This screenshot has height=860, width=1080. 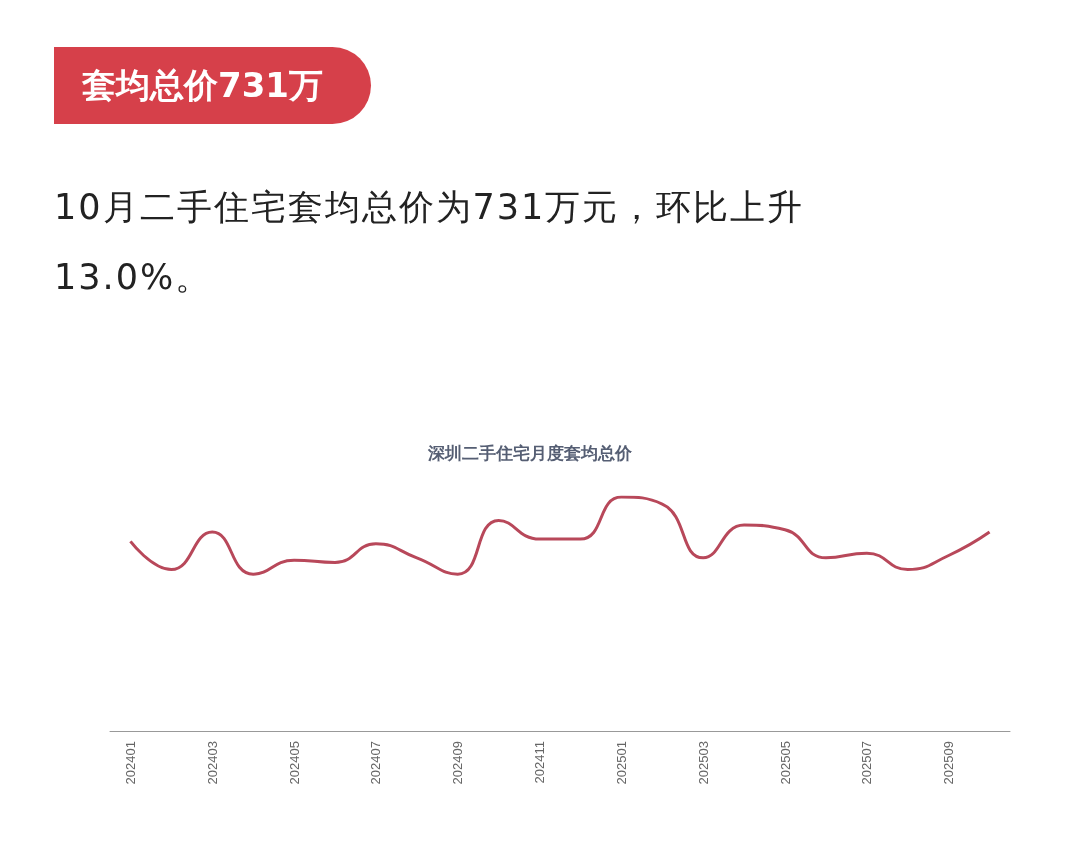 What do you see at coordinates (212, 763) in the screenshot?
I see `x-tick-label: 202403` at bounding box center [212, 763].